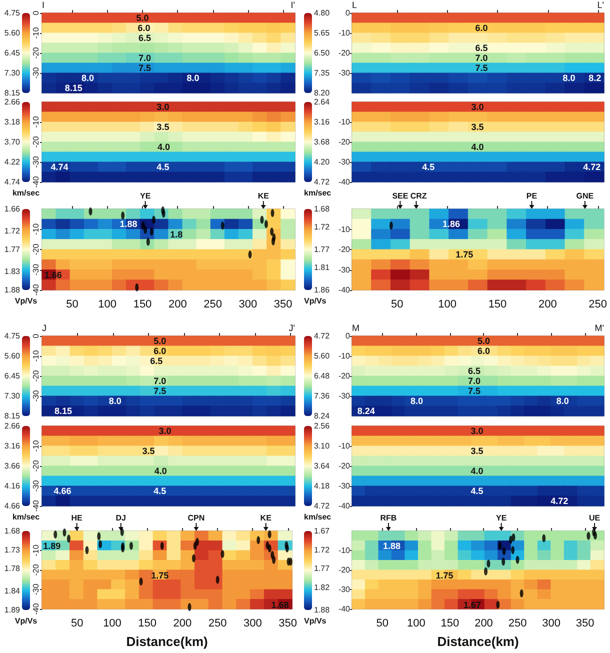 The image size is (610, 653). Describe the element at coordinates (599, 328) in the screenshot. I see `text: M'` at that location.